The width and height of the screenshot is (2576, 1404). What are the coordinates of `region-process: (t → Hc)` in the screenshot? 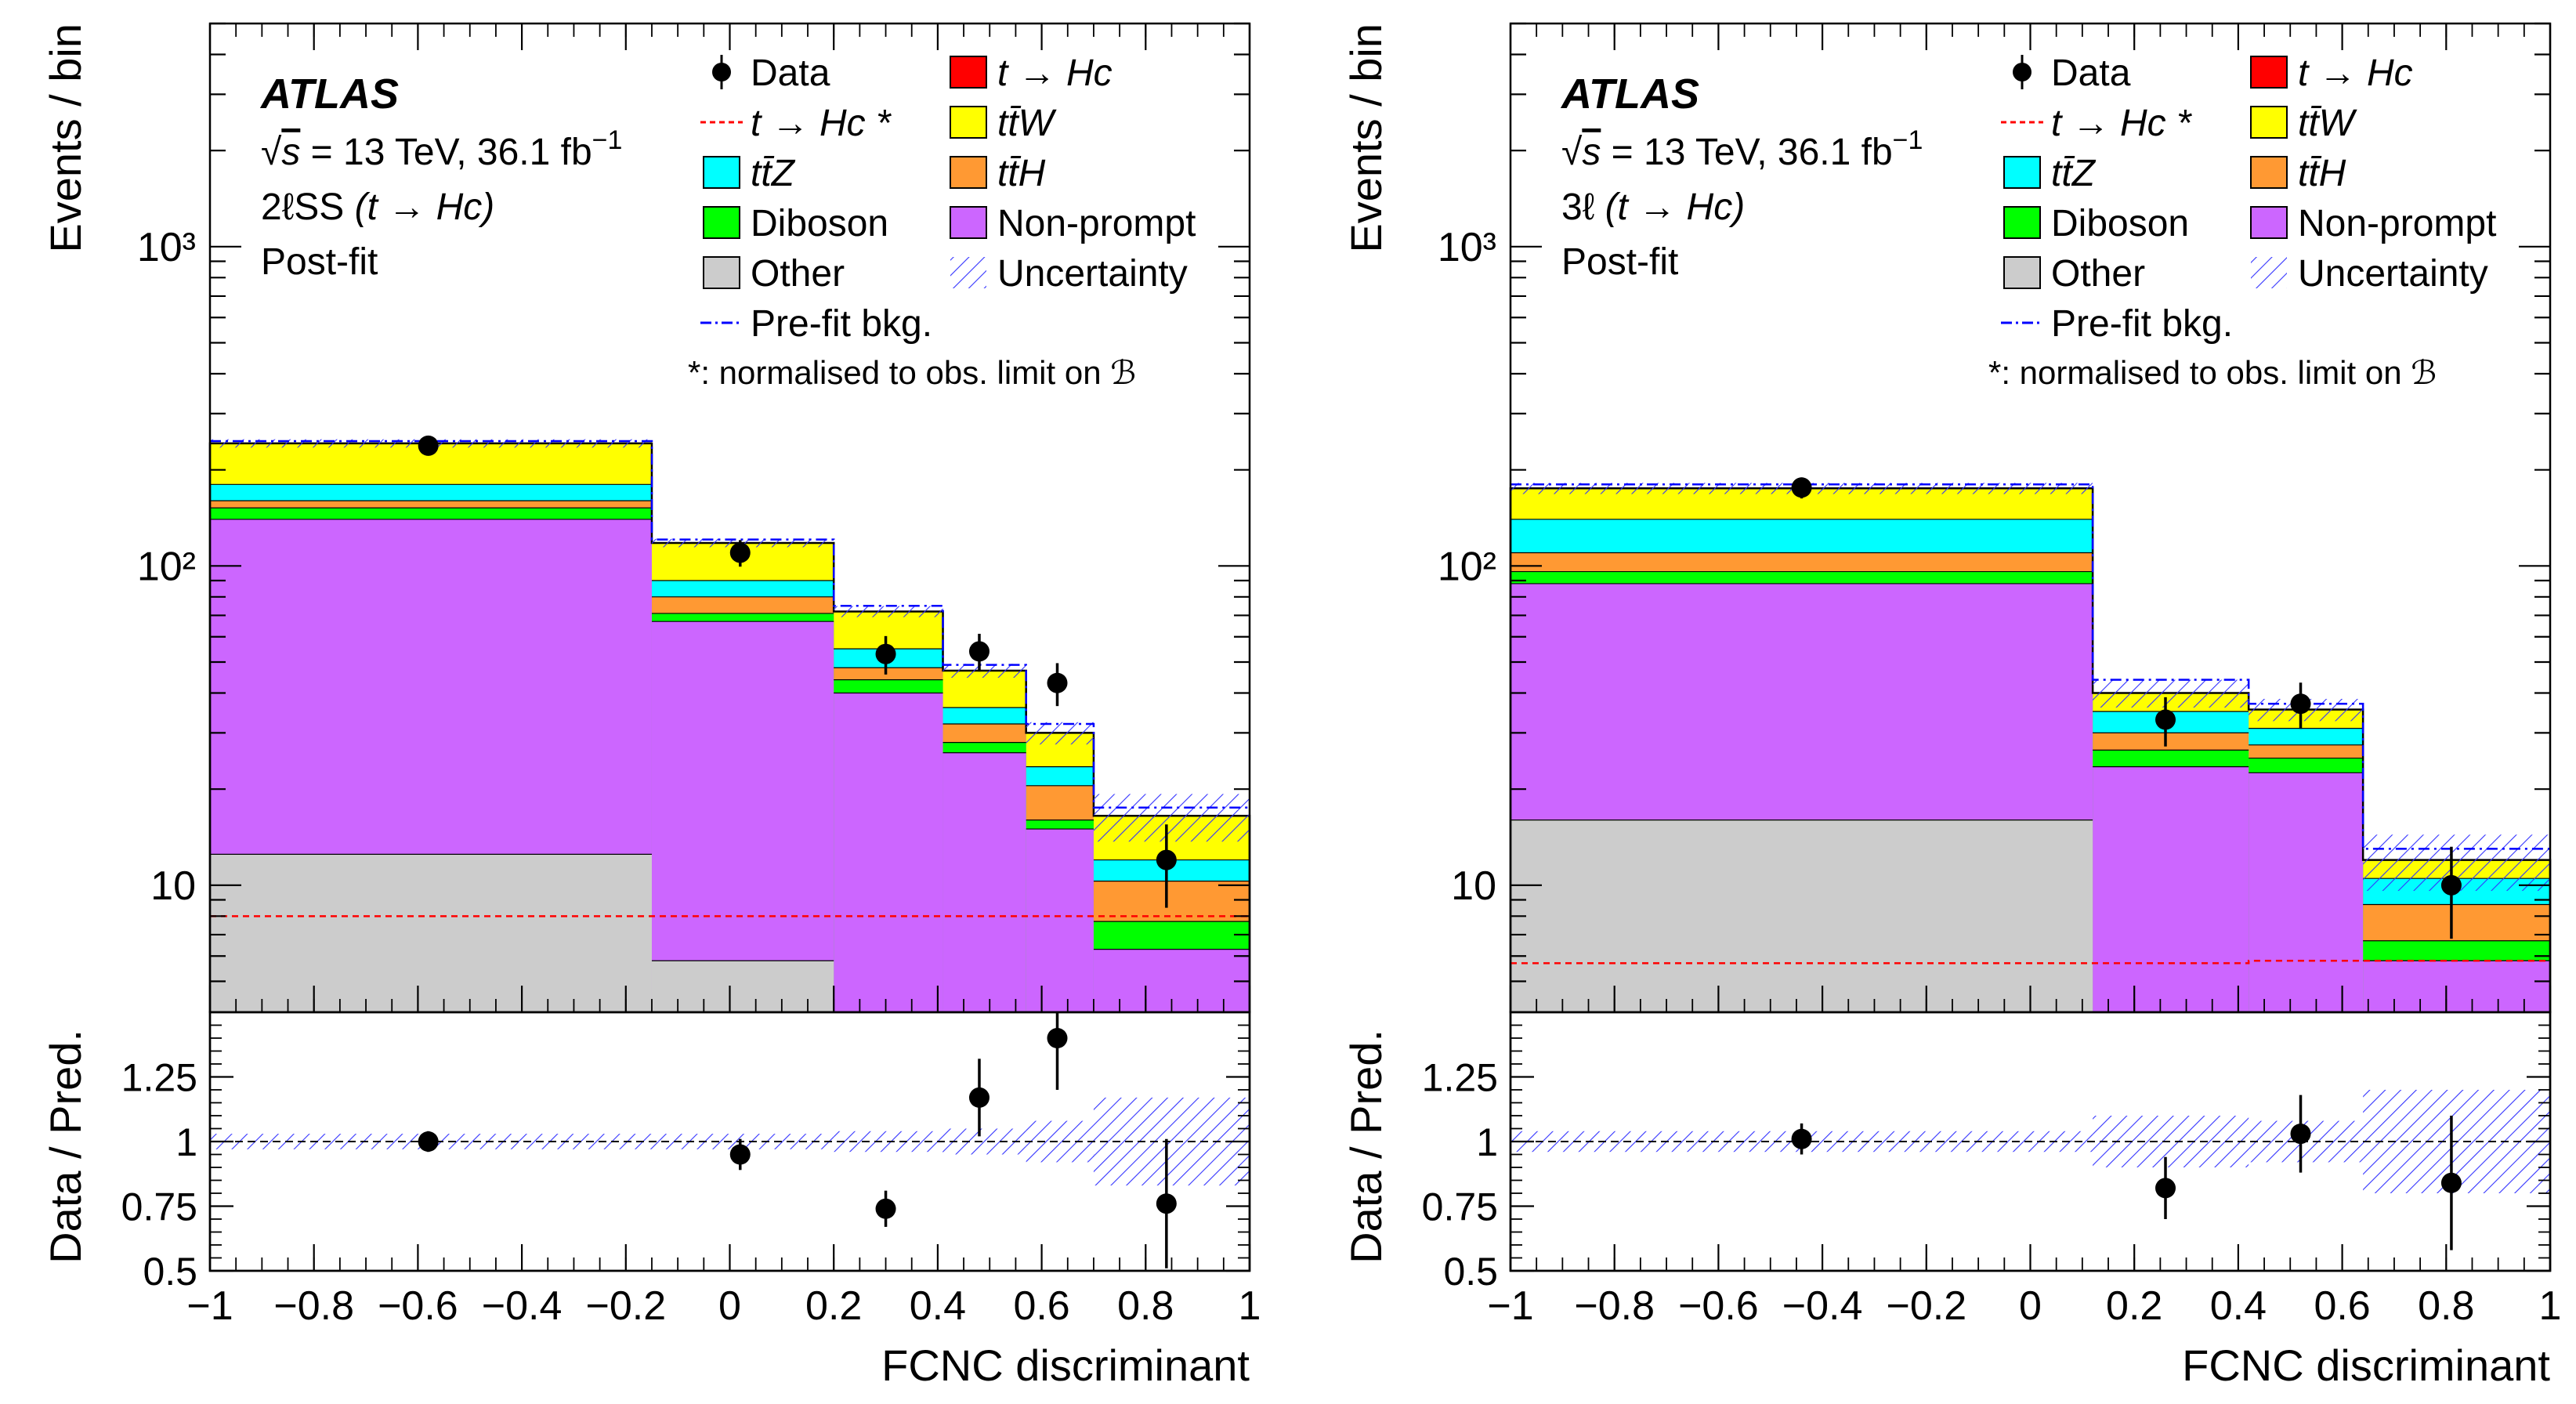 It's located at (1676, 207).